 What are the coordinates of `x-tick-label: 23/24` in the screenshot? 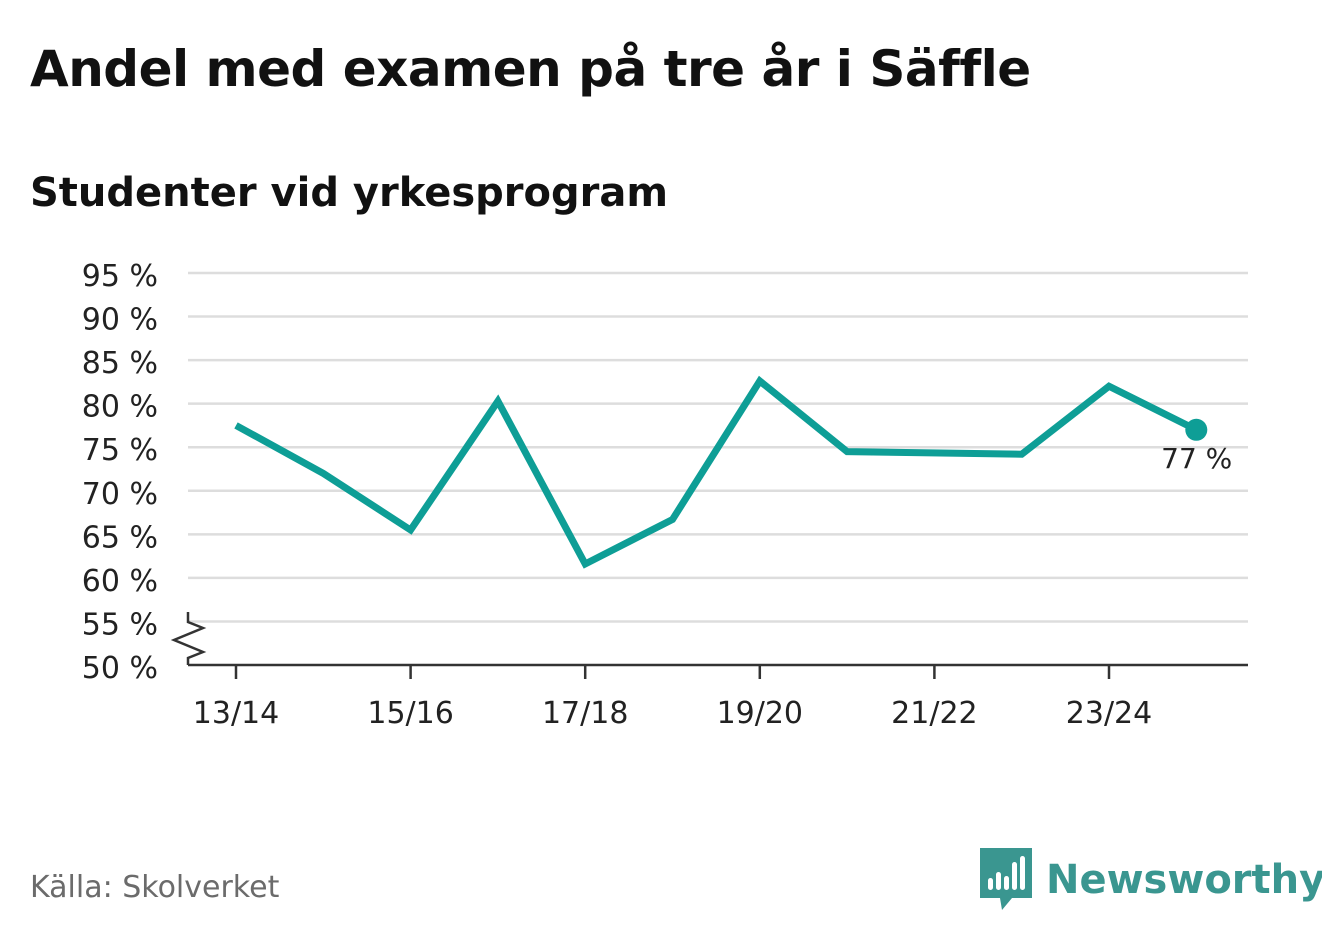 It's located at (1109, 713).